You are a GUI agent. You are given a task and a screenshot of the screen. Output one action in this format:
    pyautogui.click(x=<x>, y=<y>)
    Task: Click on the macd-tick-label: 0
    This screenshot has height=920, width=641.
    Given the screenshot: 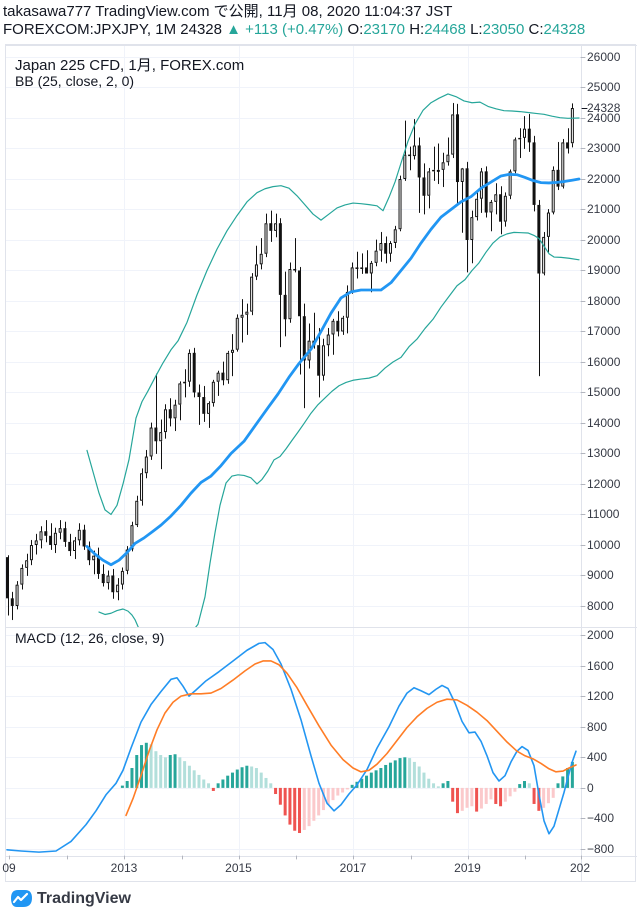 What is the action you would take?
    pyautogui.click(x=590, y=787)
    